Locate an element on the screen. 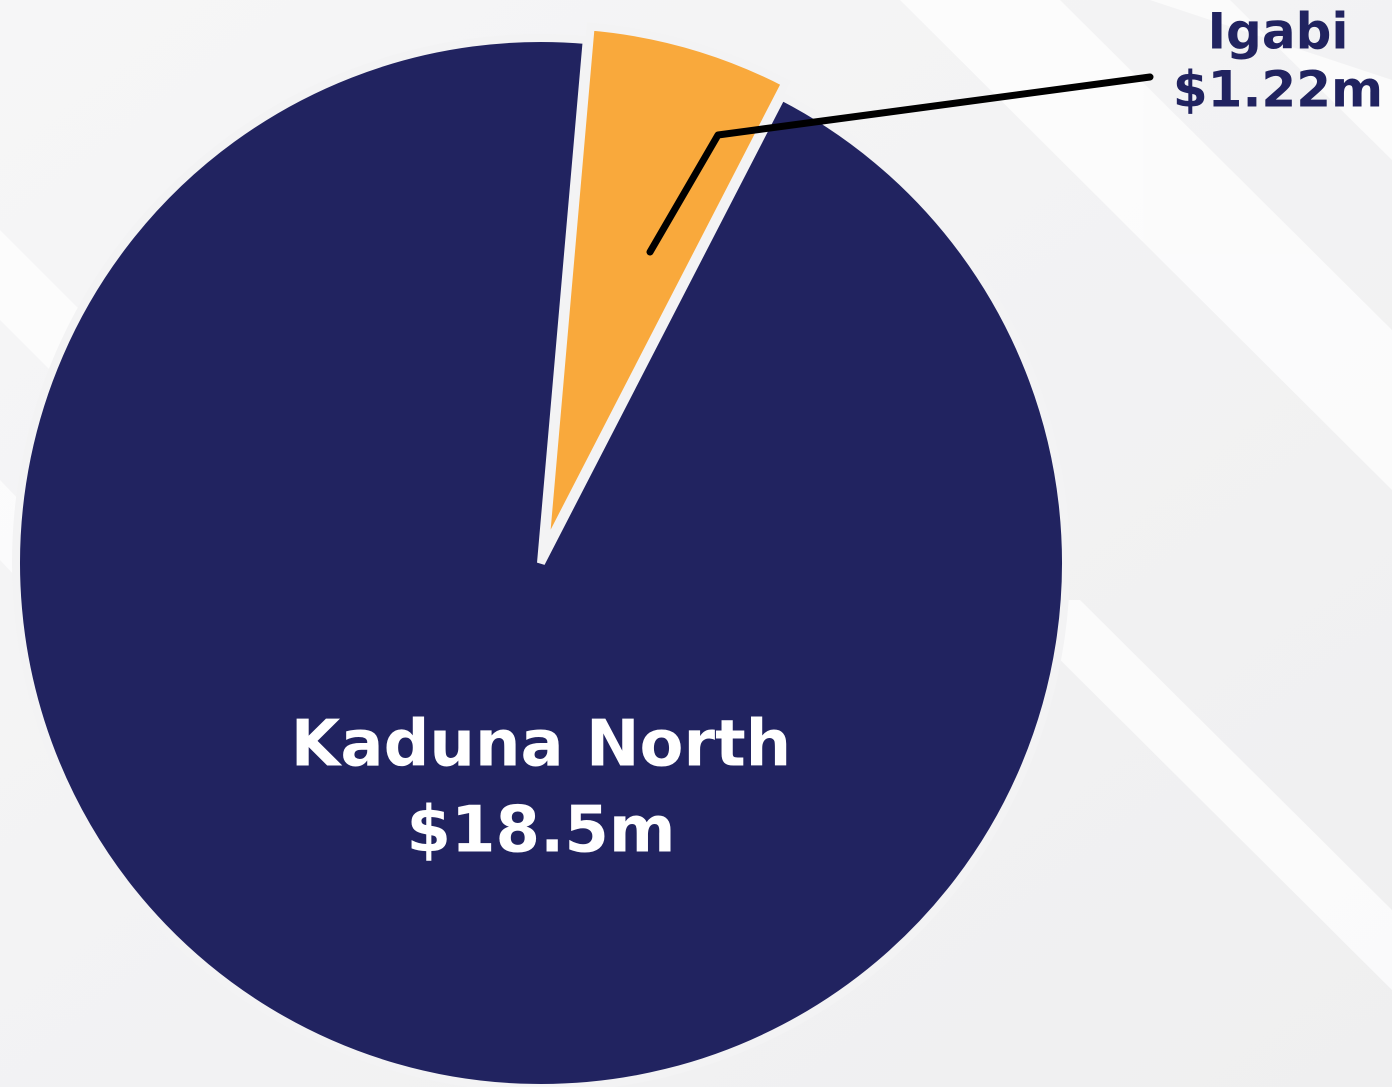 The image size is (1392, 1087). leader-line is located at coordinates (900, 164).